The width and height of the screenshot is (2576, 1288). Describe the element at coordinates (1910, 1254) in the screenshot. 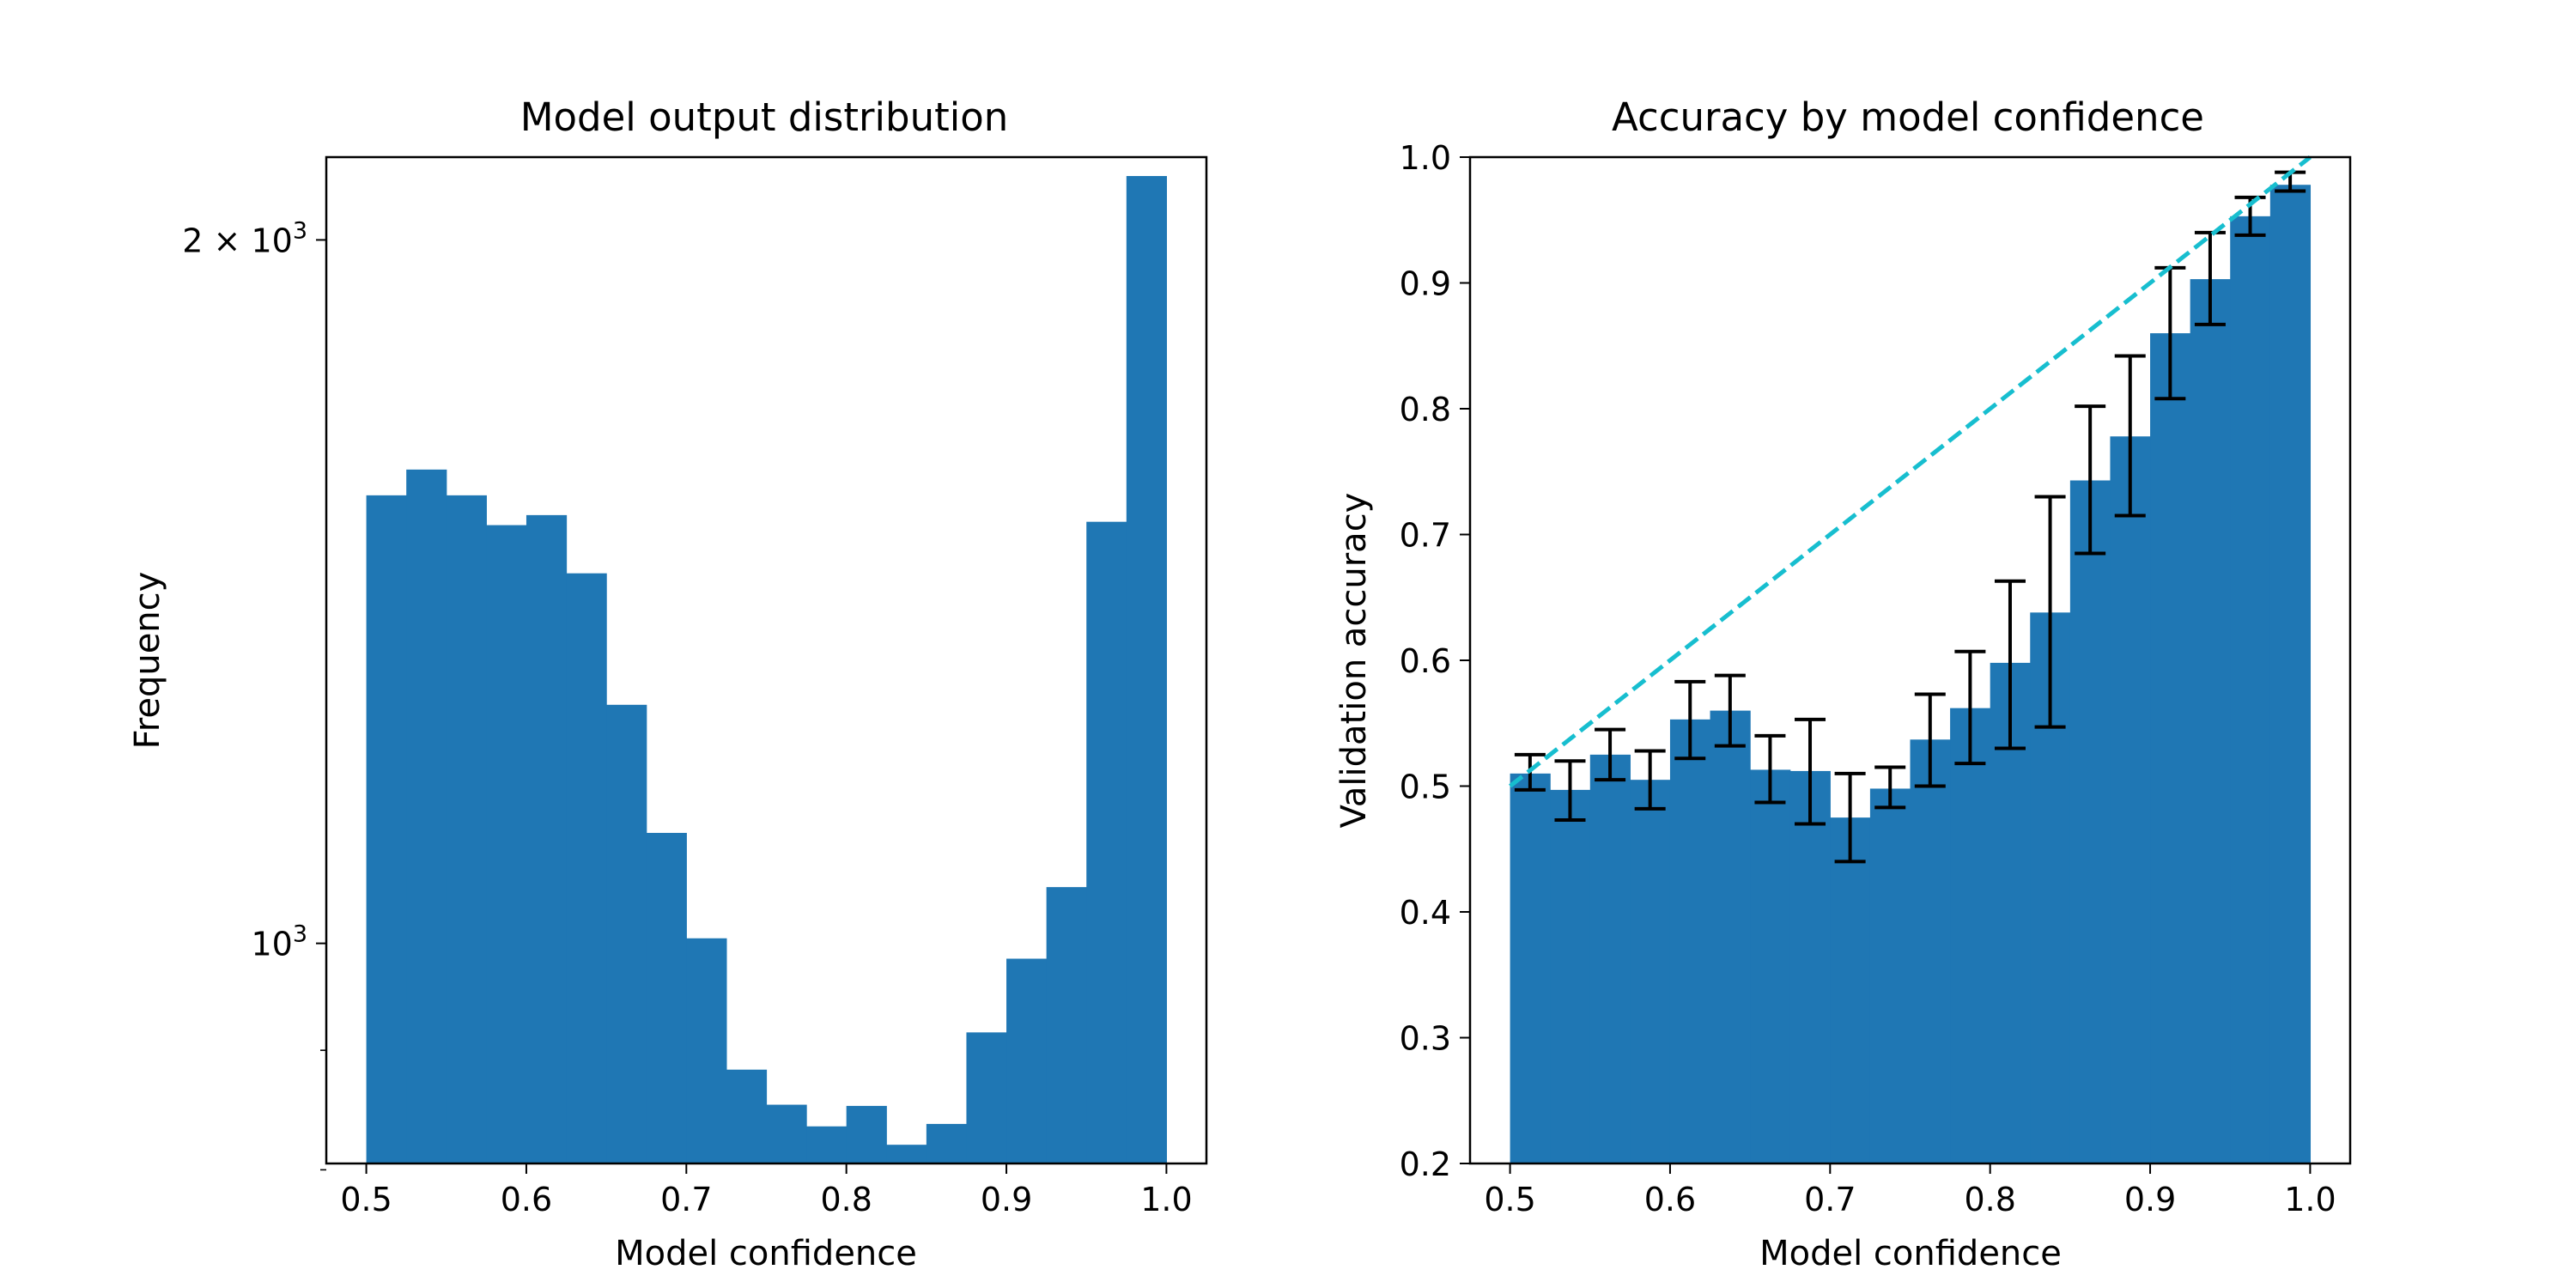

I see `chart-right-xlabel: Model confidence` at that location.